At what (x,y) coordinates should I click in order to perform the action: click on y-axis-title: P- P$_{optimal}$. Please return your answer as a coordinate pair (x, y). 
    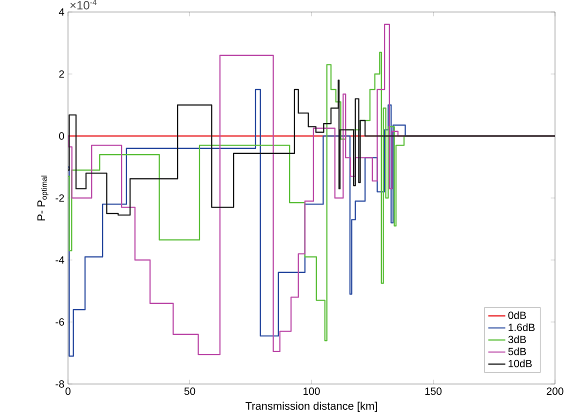
    Looking at the image, I should click on (42, 198).